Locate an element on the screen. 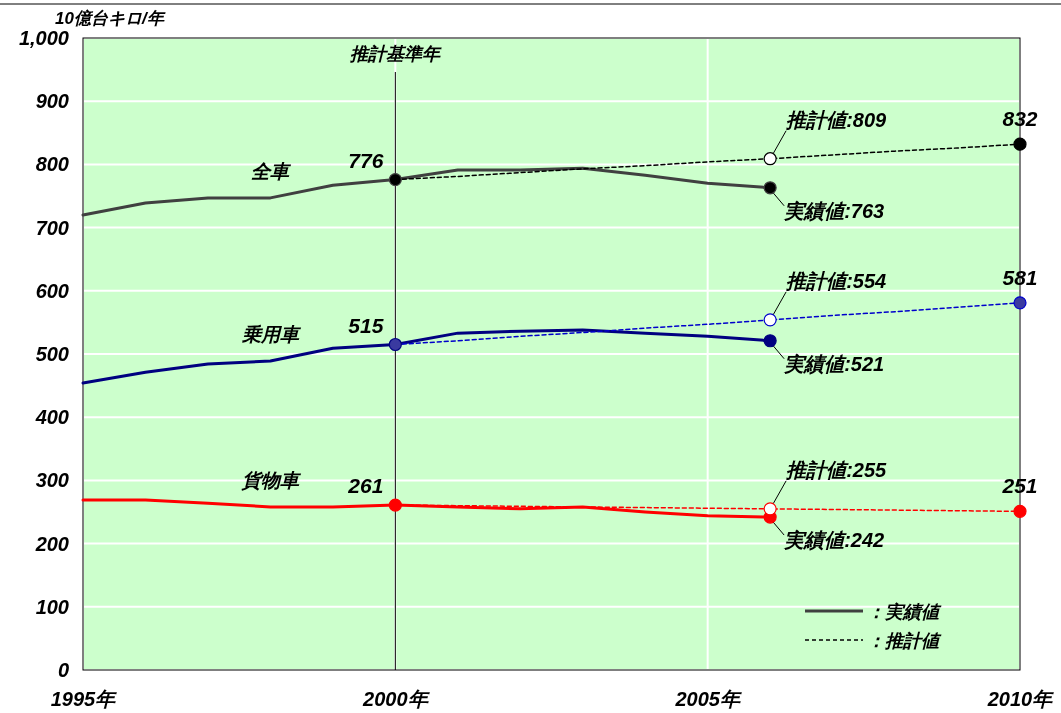 The image size is (1061, 713). y-tick-label: 1,000 is located at coordinates (43, 38).